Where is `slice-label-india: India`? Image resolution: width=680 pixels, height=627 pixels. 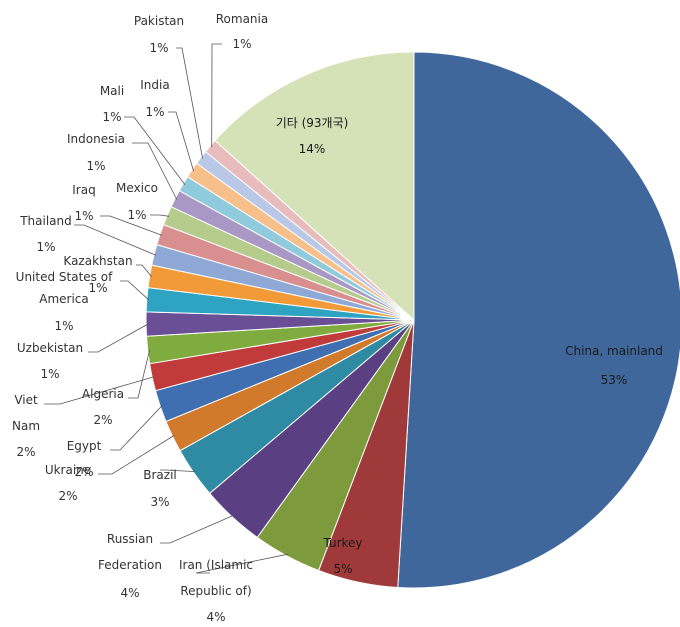 slice-label-india: India is located at coordinates (154, 85).